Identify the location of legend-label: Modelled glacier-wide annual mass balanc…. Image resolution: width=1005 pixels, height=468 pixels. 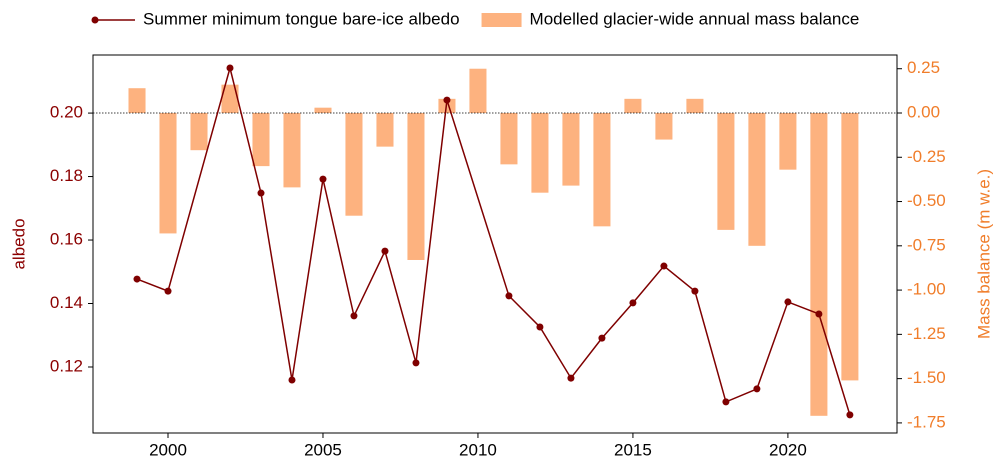
(695, 18).